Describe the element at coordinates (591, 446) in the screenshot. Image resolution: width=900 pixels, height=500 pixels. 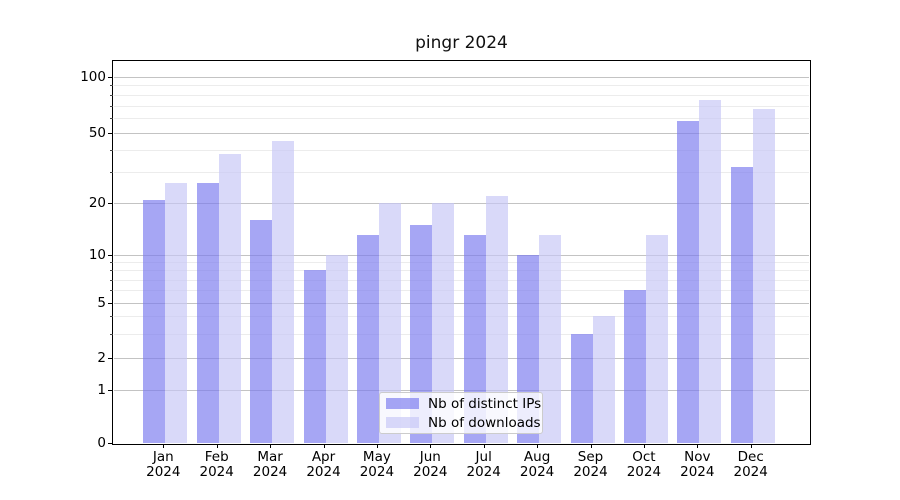
I see `x-axis-tick-sep` at that location.